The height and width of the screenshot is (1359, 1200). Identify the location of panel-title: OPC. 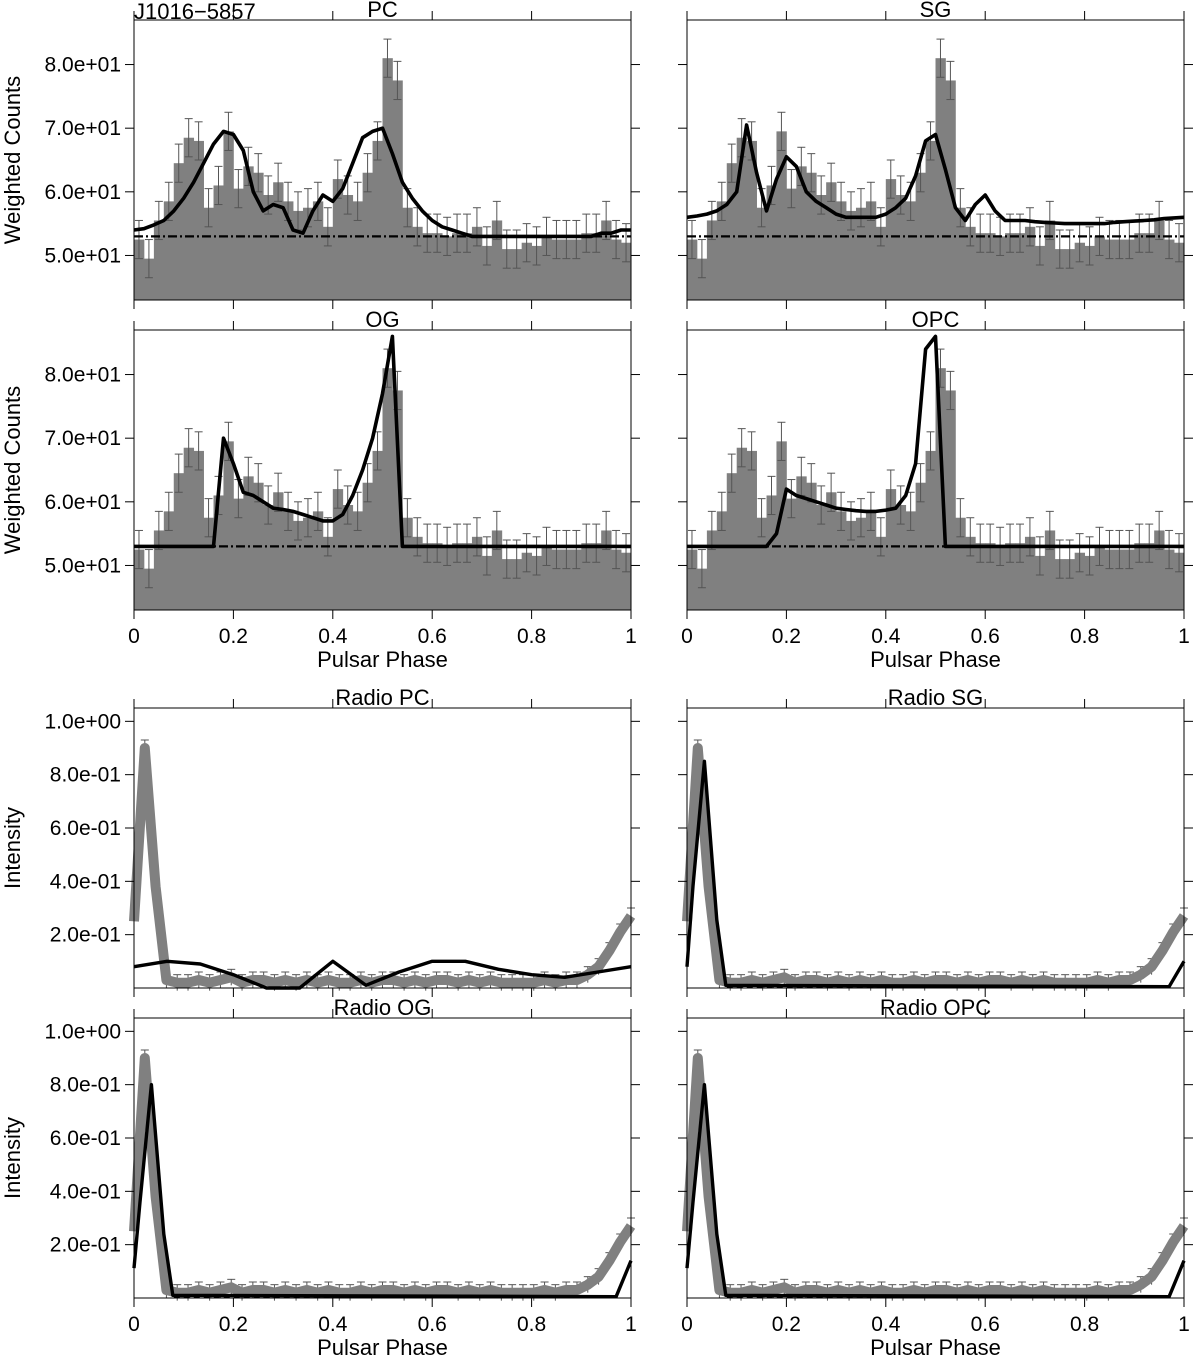
(936, 319).